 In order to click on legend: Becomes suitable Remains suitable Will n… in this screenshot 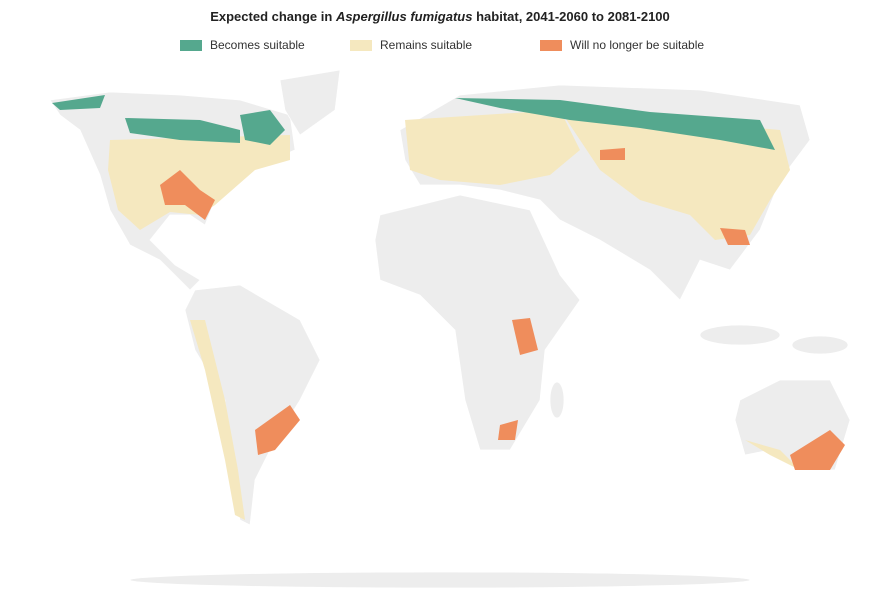, I will do `click(440, 46)`.